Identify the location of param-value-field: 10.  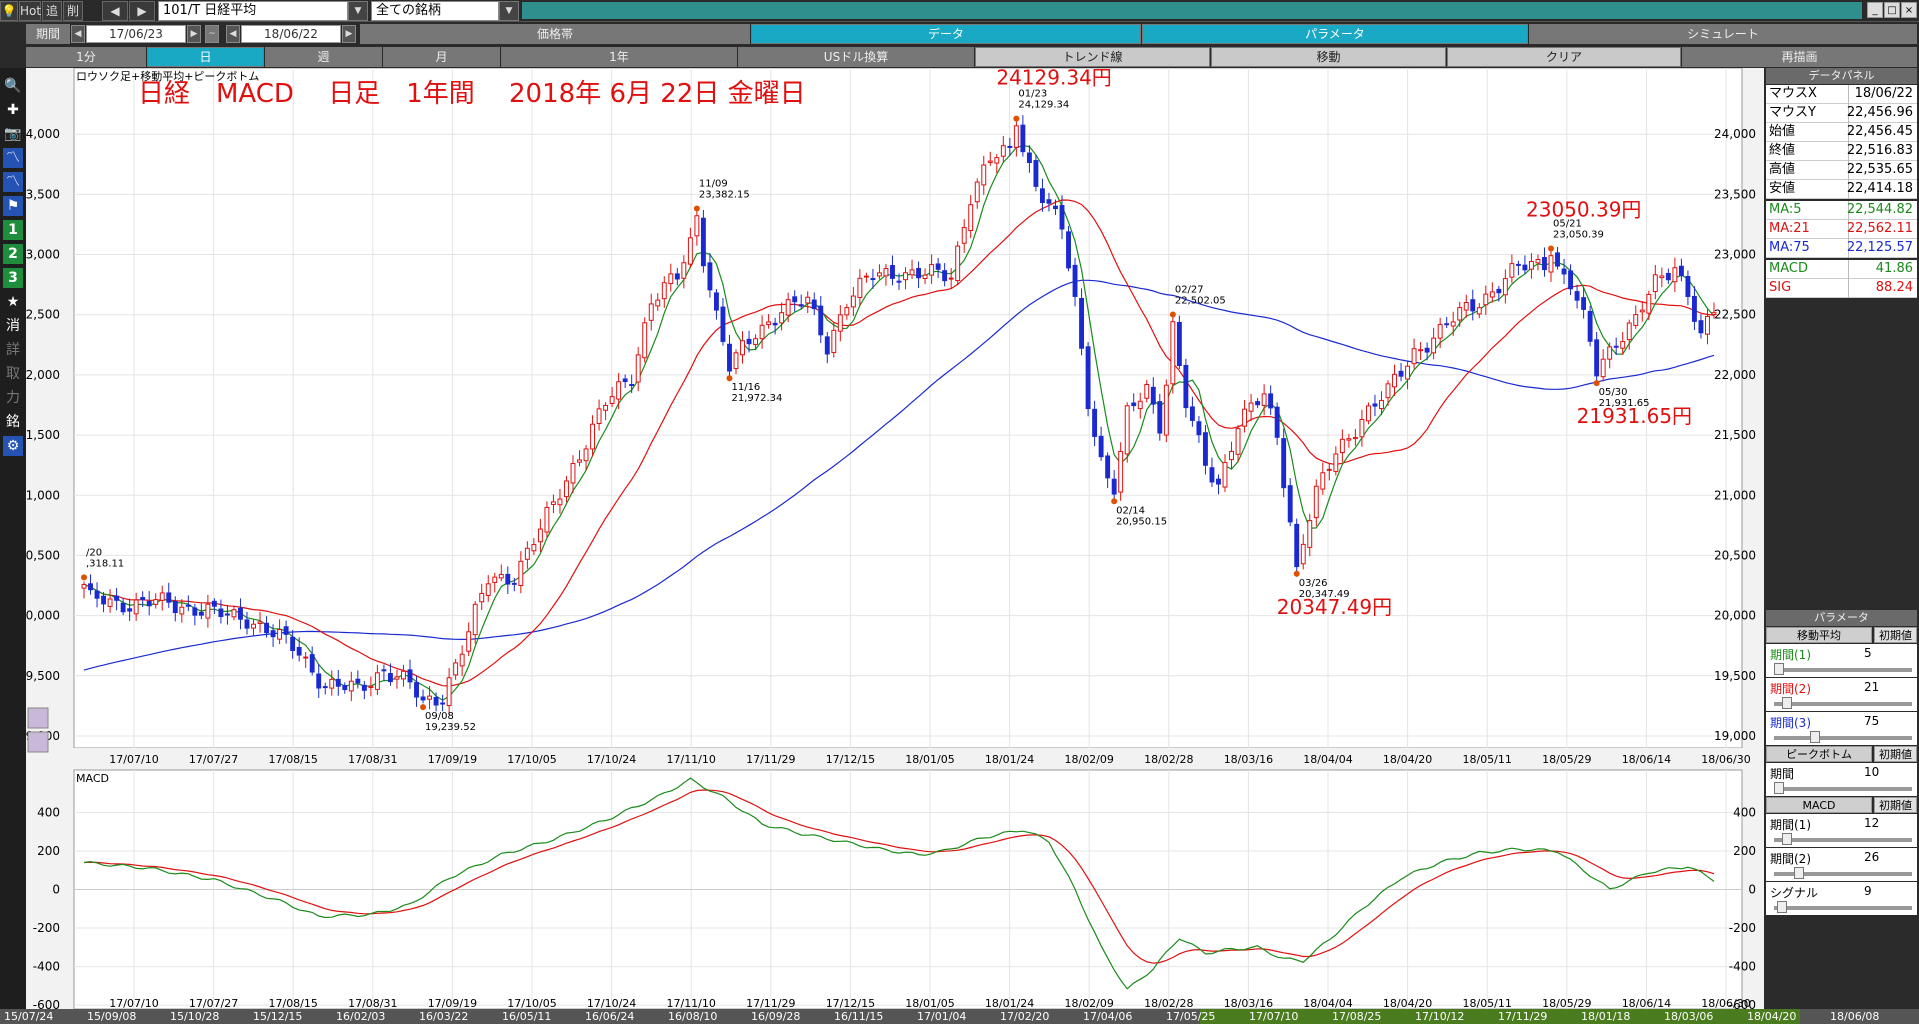
(1872, 772).